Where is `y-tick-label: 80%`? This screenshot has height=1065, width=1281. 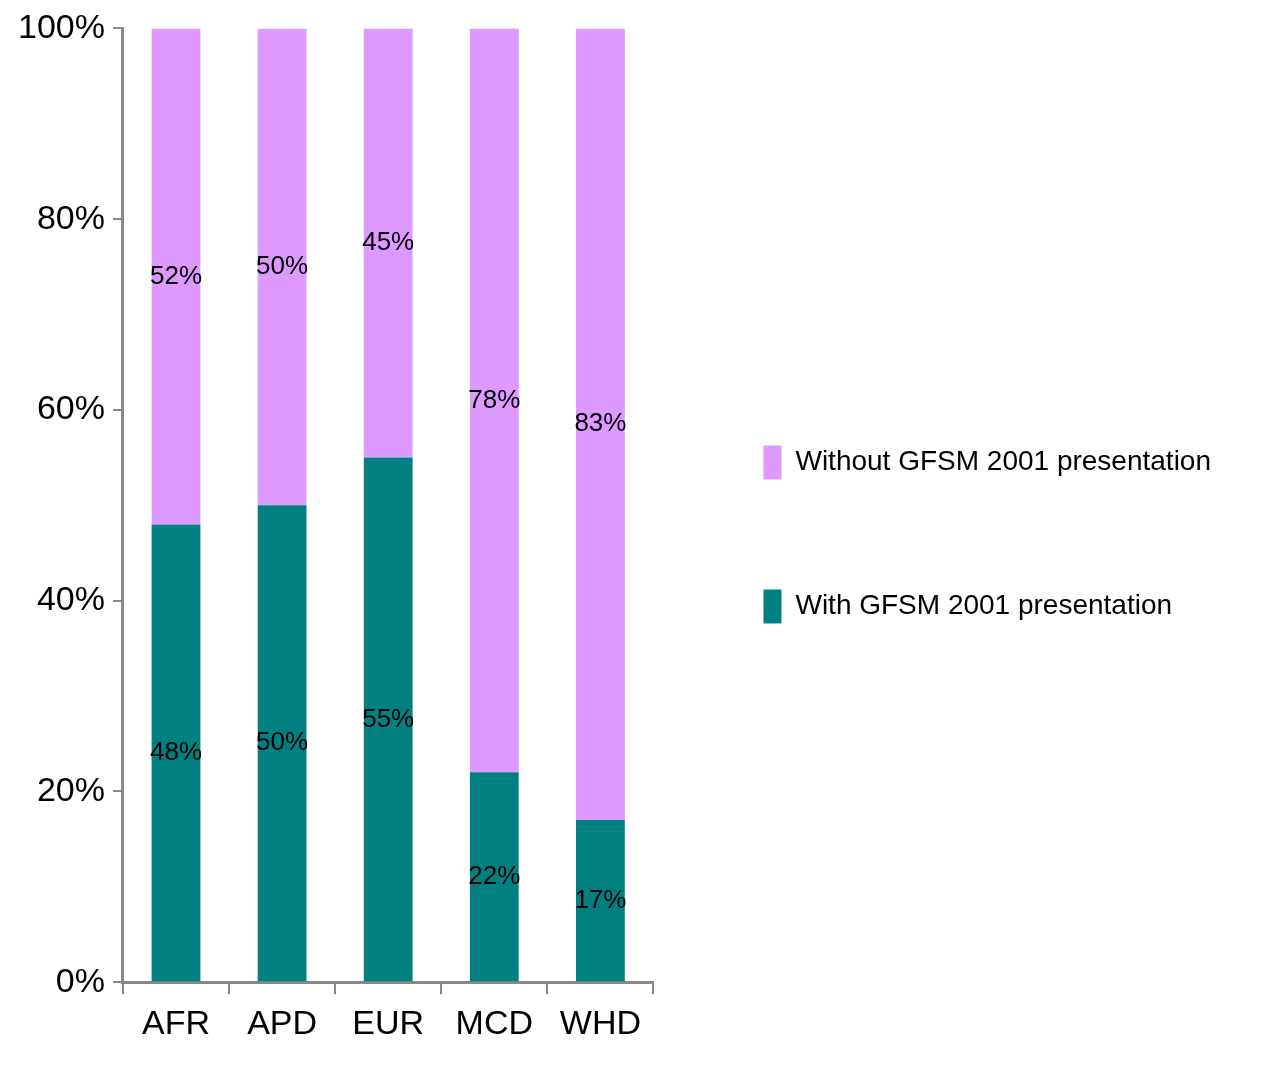
y-tick-label: 80% is located at coordinates (70, 216).